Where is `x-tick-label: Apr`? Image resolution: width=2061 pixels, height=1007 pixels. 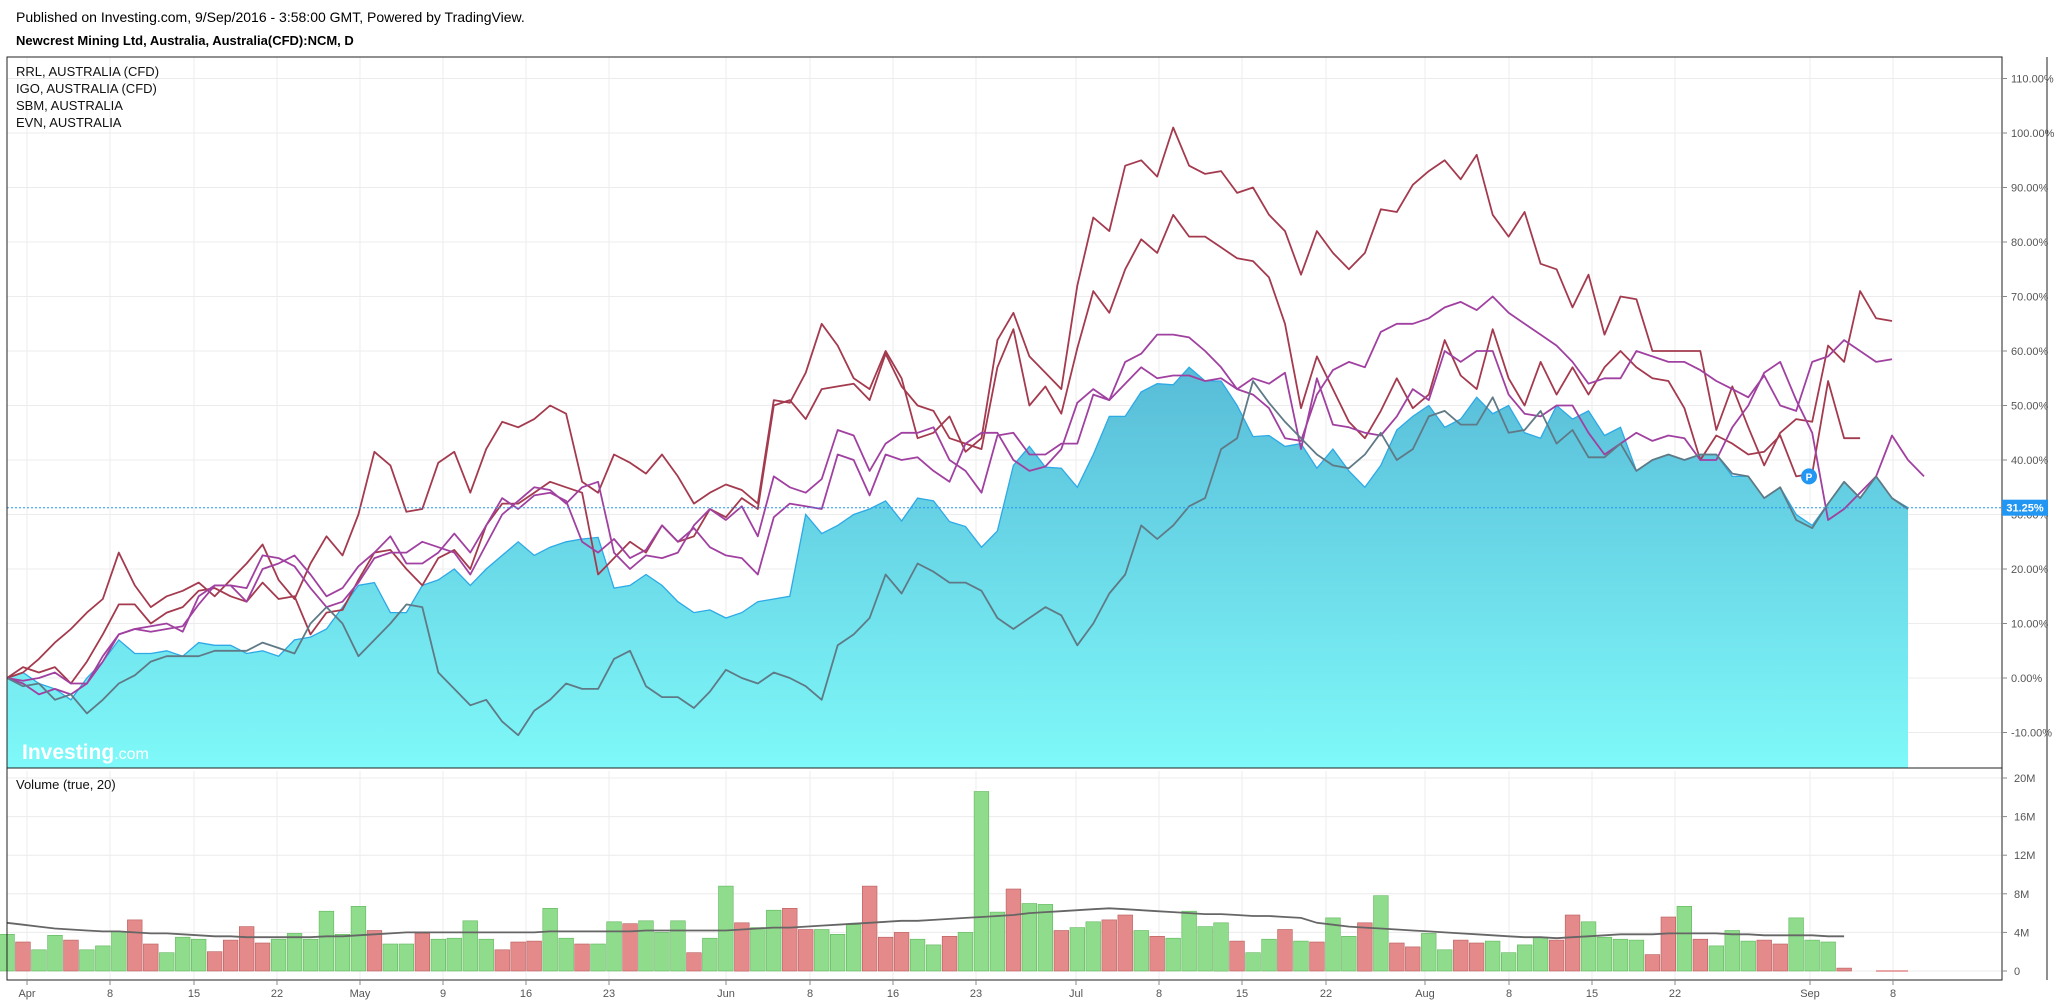 x-tick-label: Apr is located at coordinates (26, 994).